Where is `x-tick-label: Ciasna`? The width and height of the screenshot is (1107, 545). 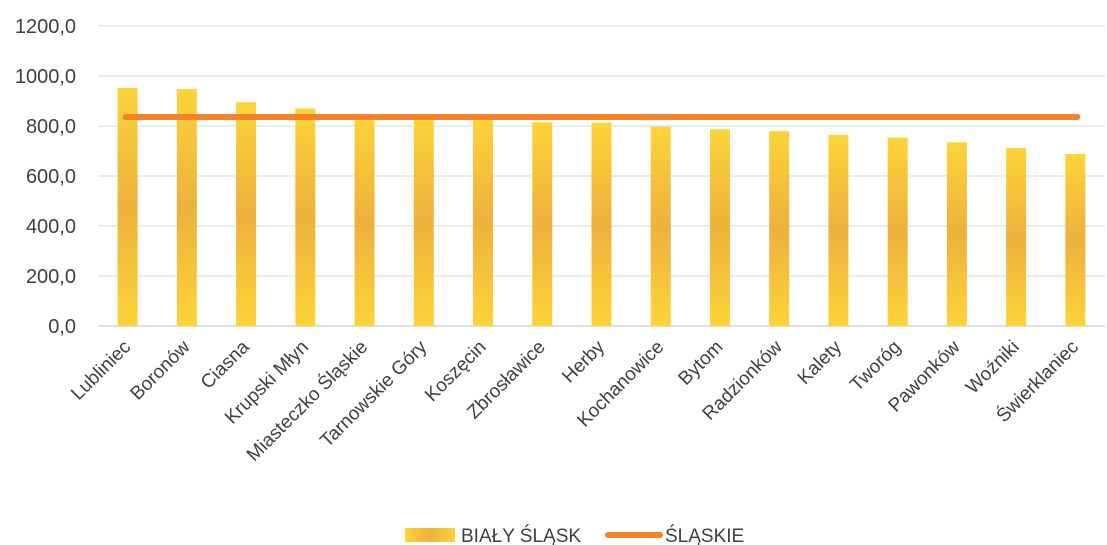
x-tick-label: Ciasna is located at coordinates (225, 364).